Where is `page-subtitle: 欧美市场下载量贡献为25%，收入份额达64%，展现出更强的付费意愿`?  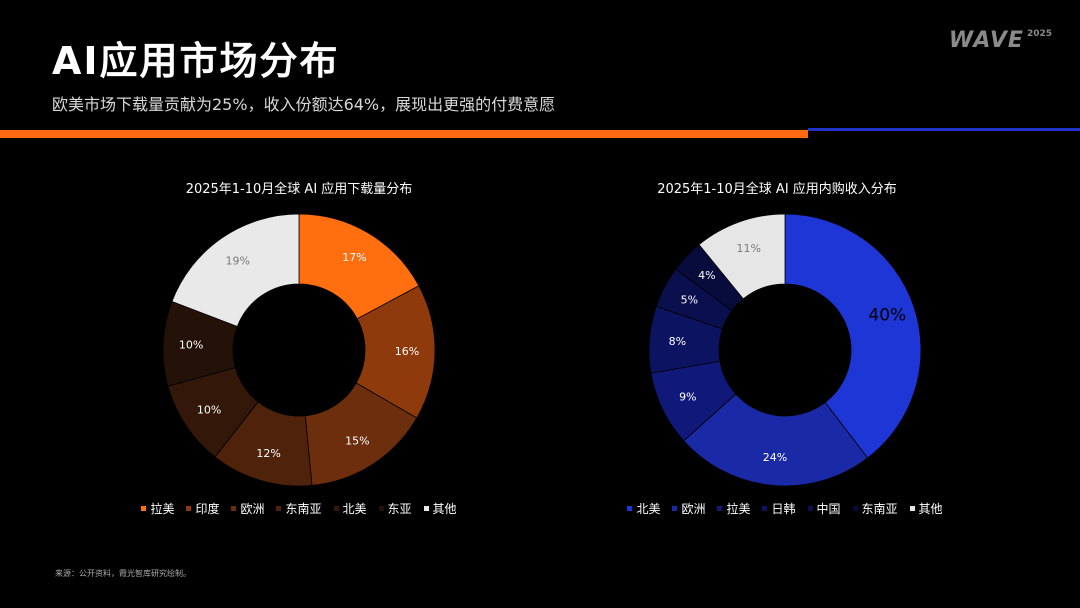 page-subtitle: 欧美市场下载量贡献为25%，收入份额达64%，展现出更强的付费意愿 is located at coordinates (304, 104).